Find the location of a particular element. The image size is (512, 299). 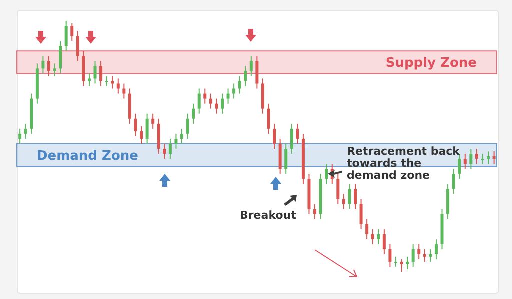

band-label: Supply Zone is located at coordinates (432, 64).